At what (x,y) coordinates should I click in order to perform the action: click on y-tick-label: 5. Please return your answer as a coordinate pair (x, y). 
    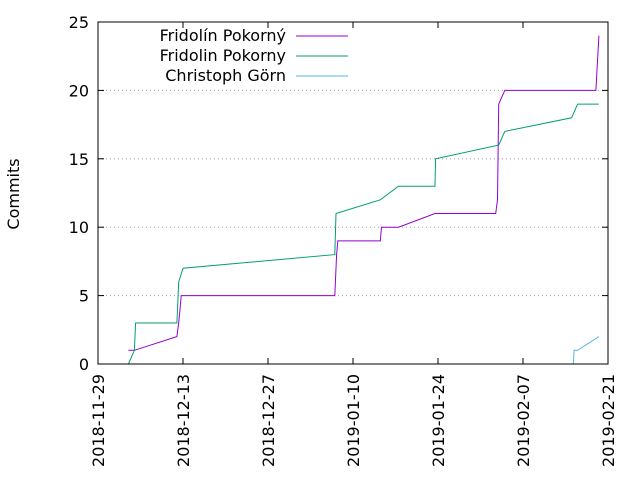
    Looking at the image, I should click on (84, 296).